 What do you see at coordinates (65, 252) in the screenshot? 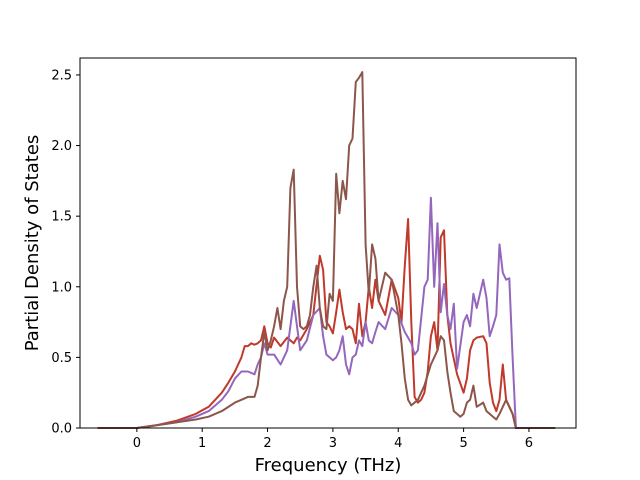
I see `y-axis: 0.0 0.5 1.0 1.5 2.0 2.5` at bounding box center [65, 252].